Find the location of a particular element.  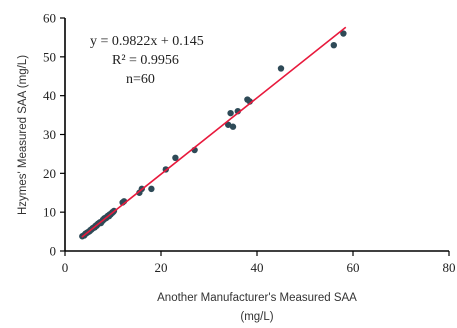

y-tick-label: 60 is located at coordinates (49, 18).